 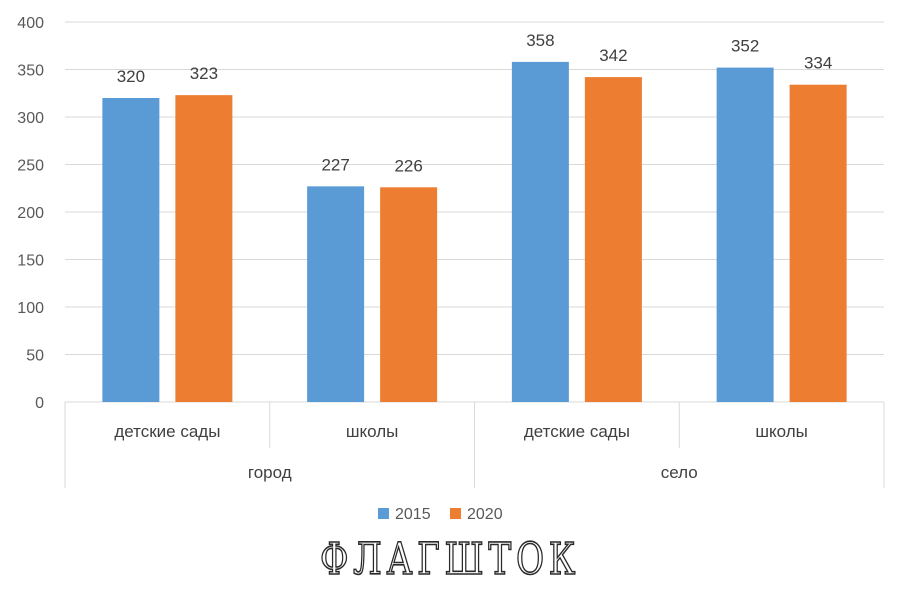 I want to click on watermark-logo: ФЛАГШТОК, so click(x=450, y=559).